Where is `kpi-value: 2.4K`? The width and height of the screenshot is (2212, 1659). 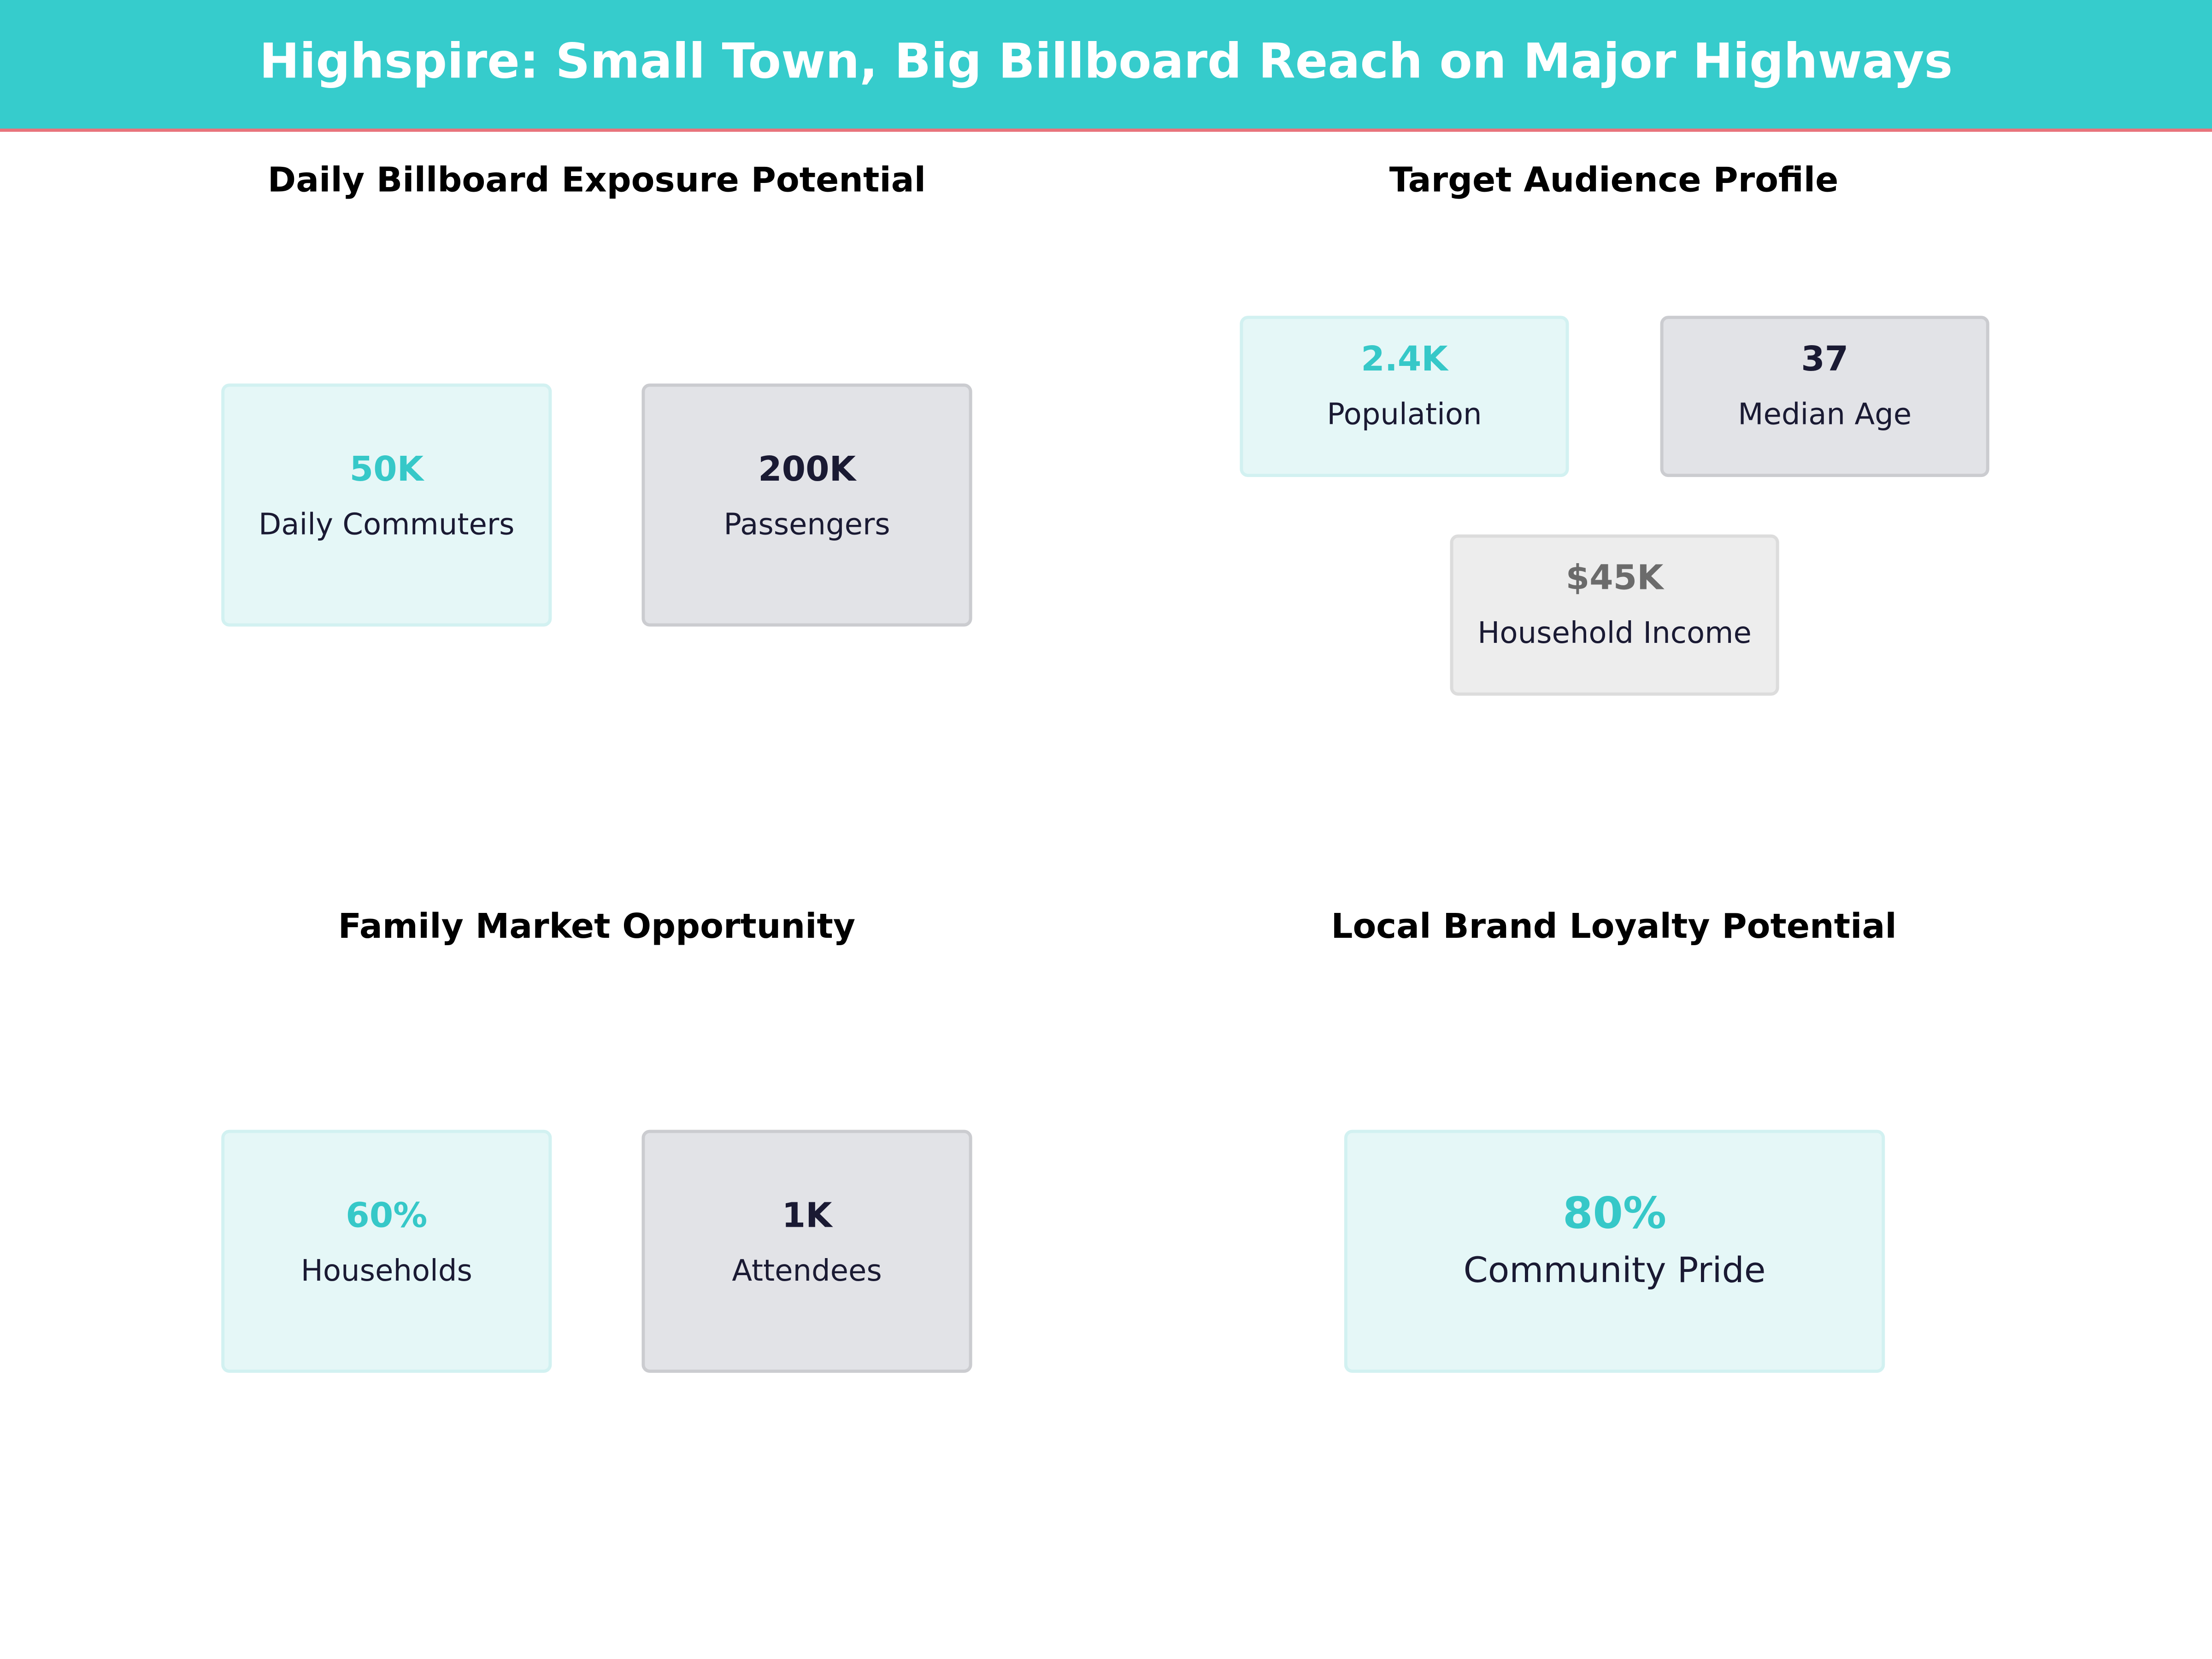
kpi-value: 2.4K is located at coordinates (1405, 359).